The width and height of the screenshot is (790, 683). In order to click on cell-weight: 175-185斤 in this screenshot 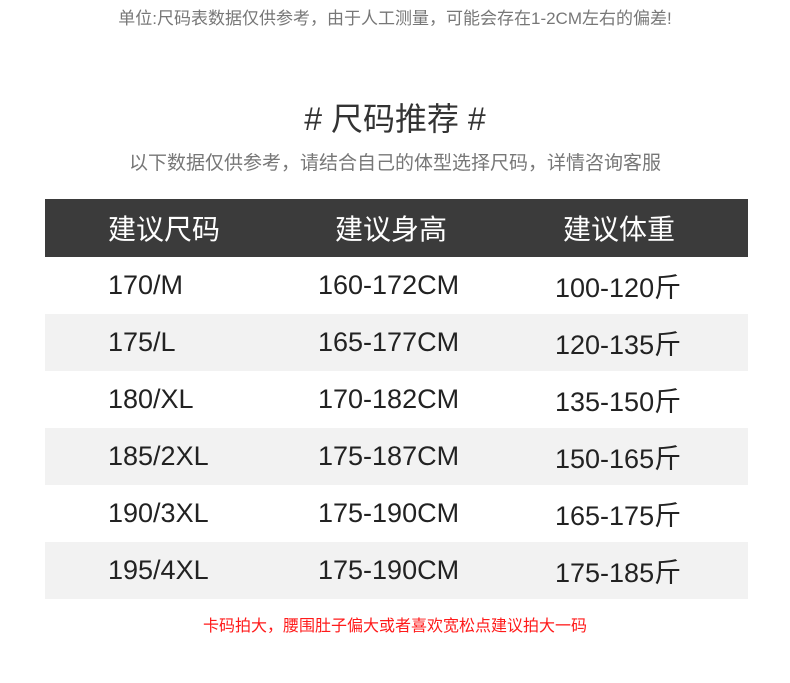, I will do `click(618, 573)`.